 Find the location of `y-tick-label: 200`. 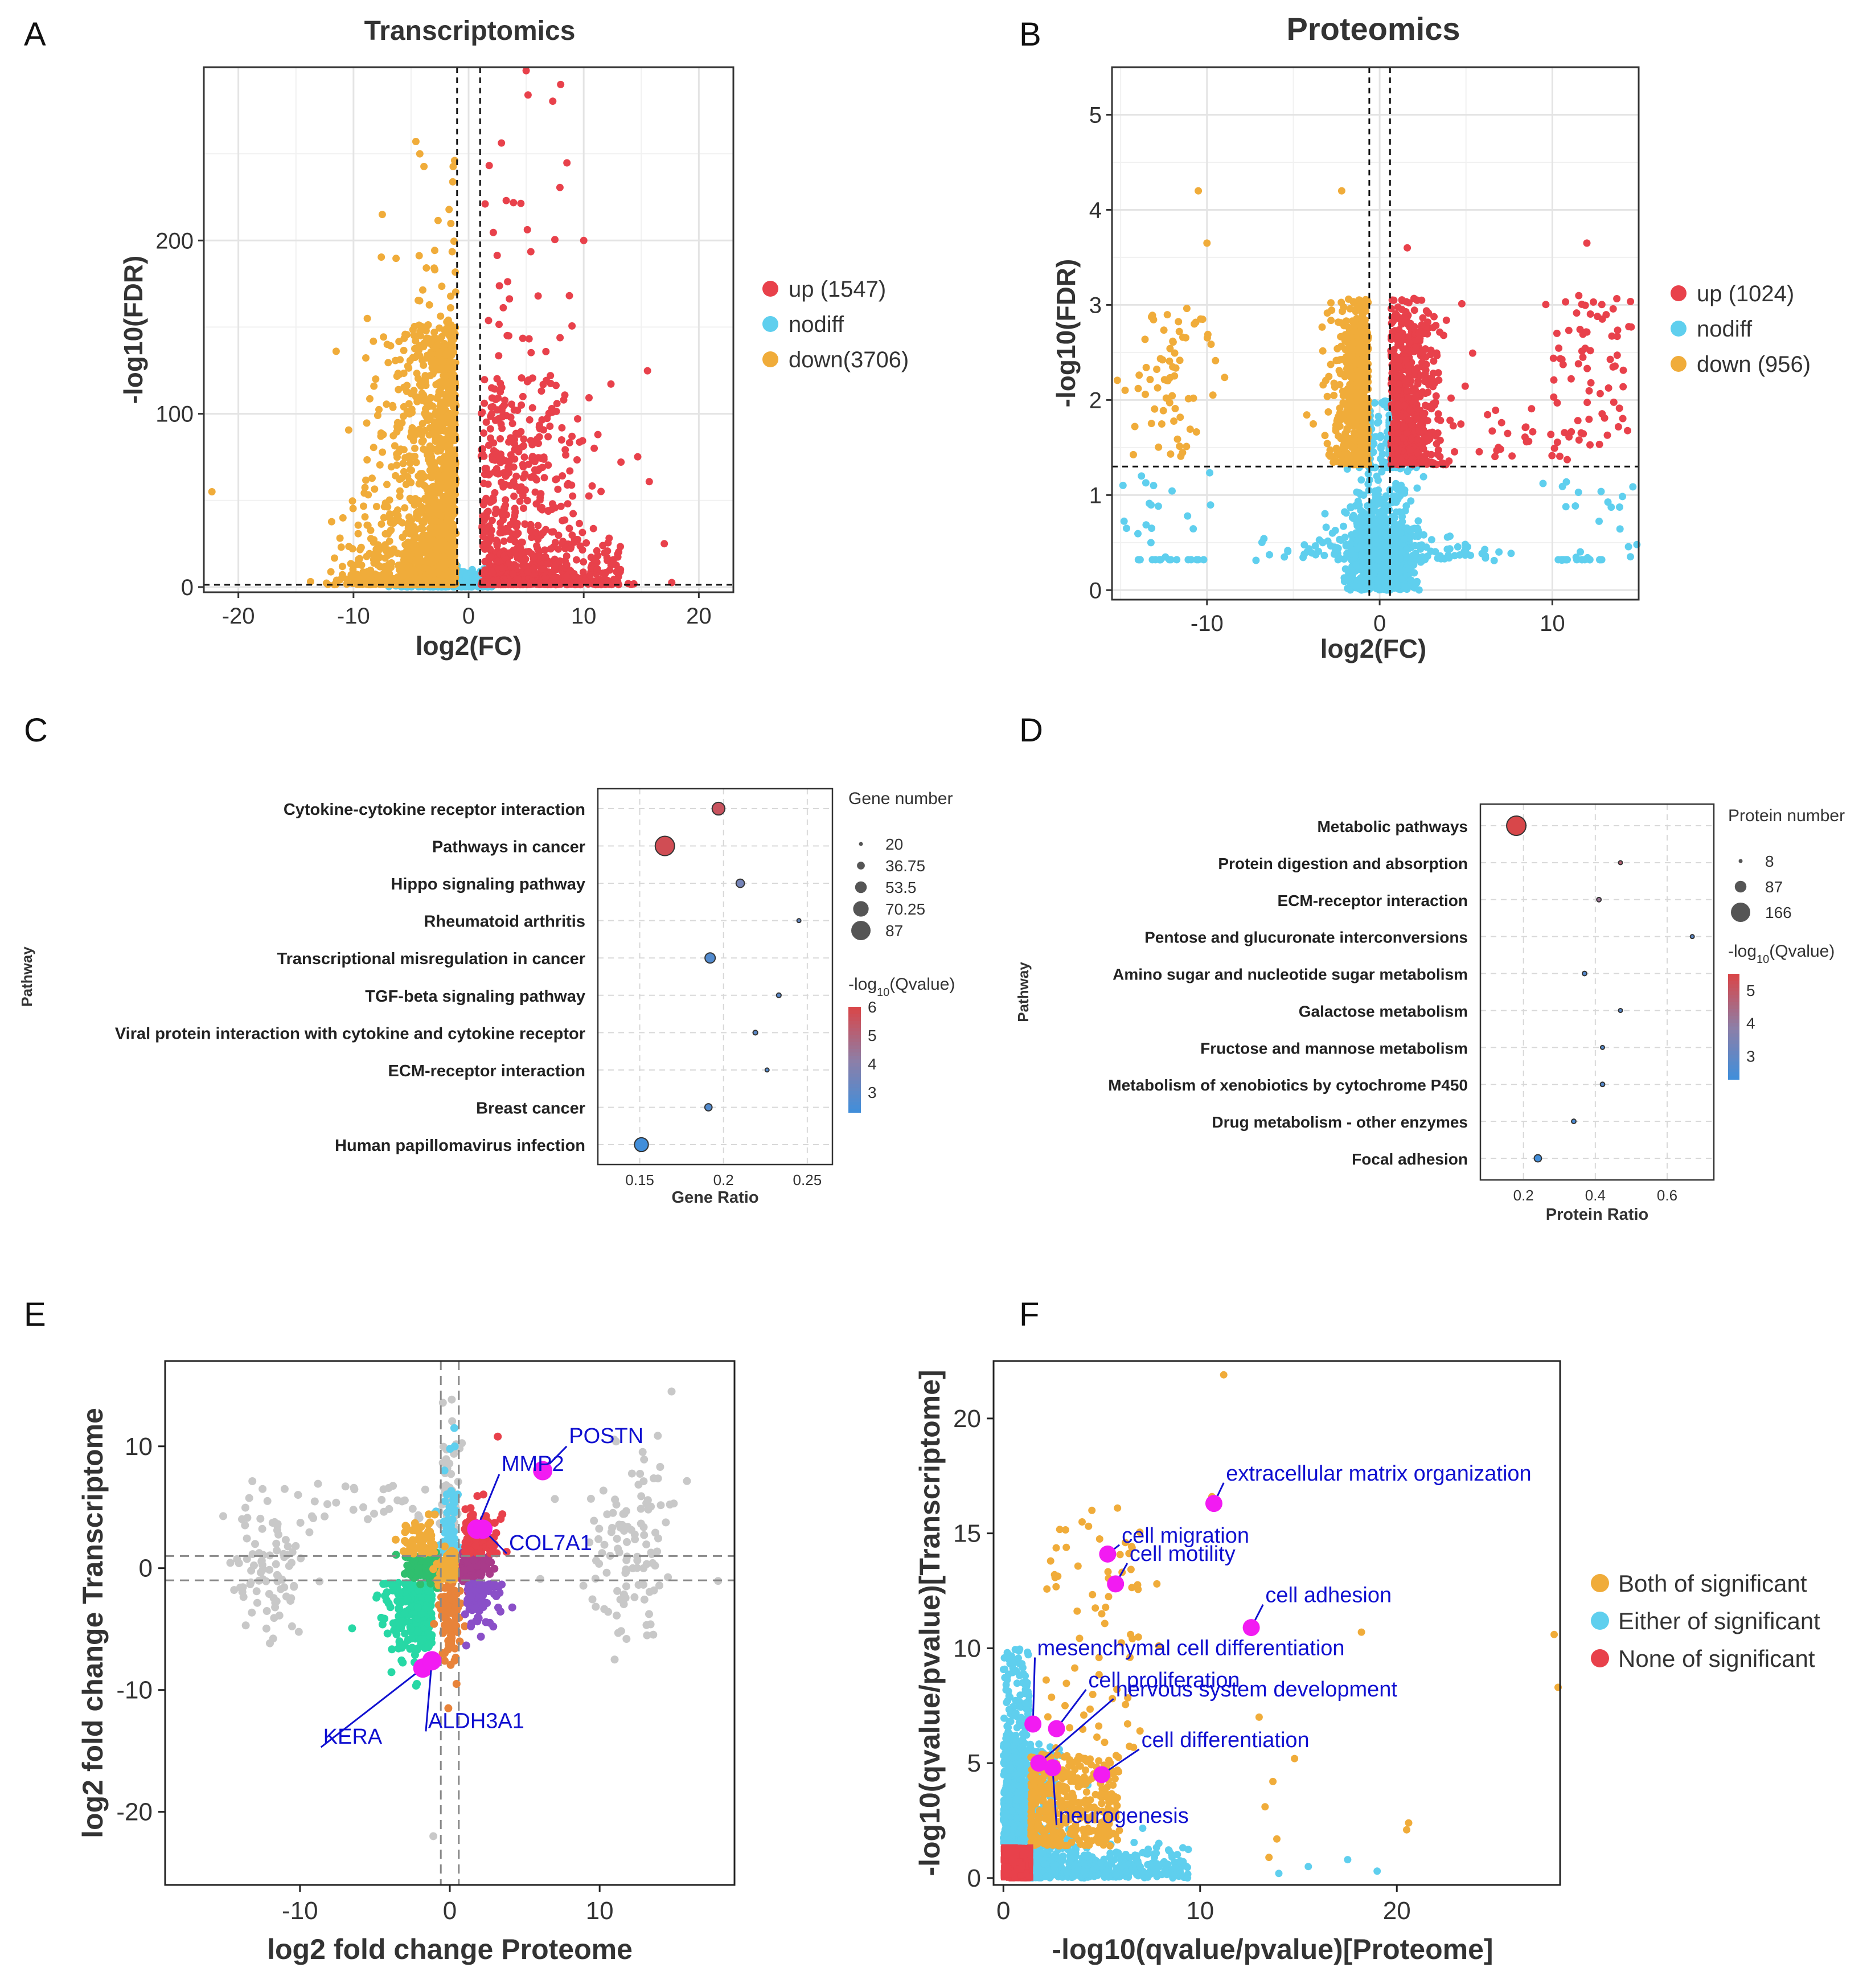

y-tick-label: 200 is located at coordinates (174, 240).